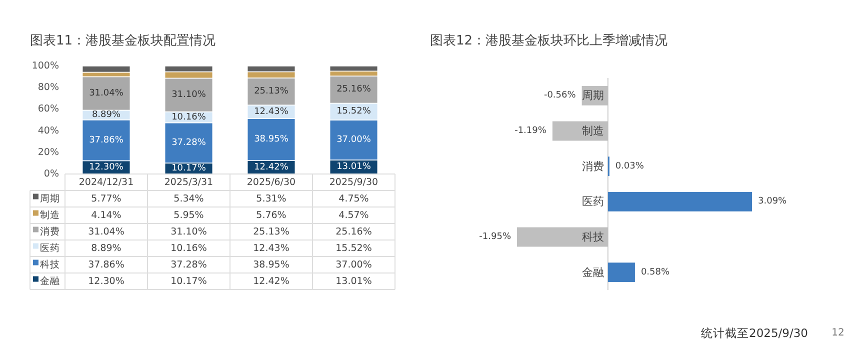 Image resolution: width=865 pixels, height=343 pixels. I want to click on y-tick-label: 医药, so click(593, 201).